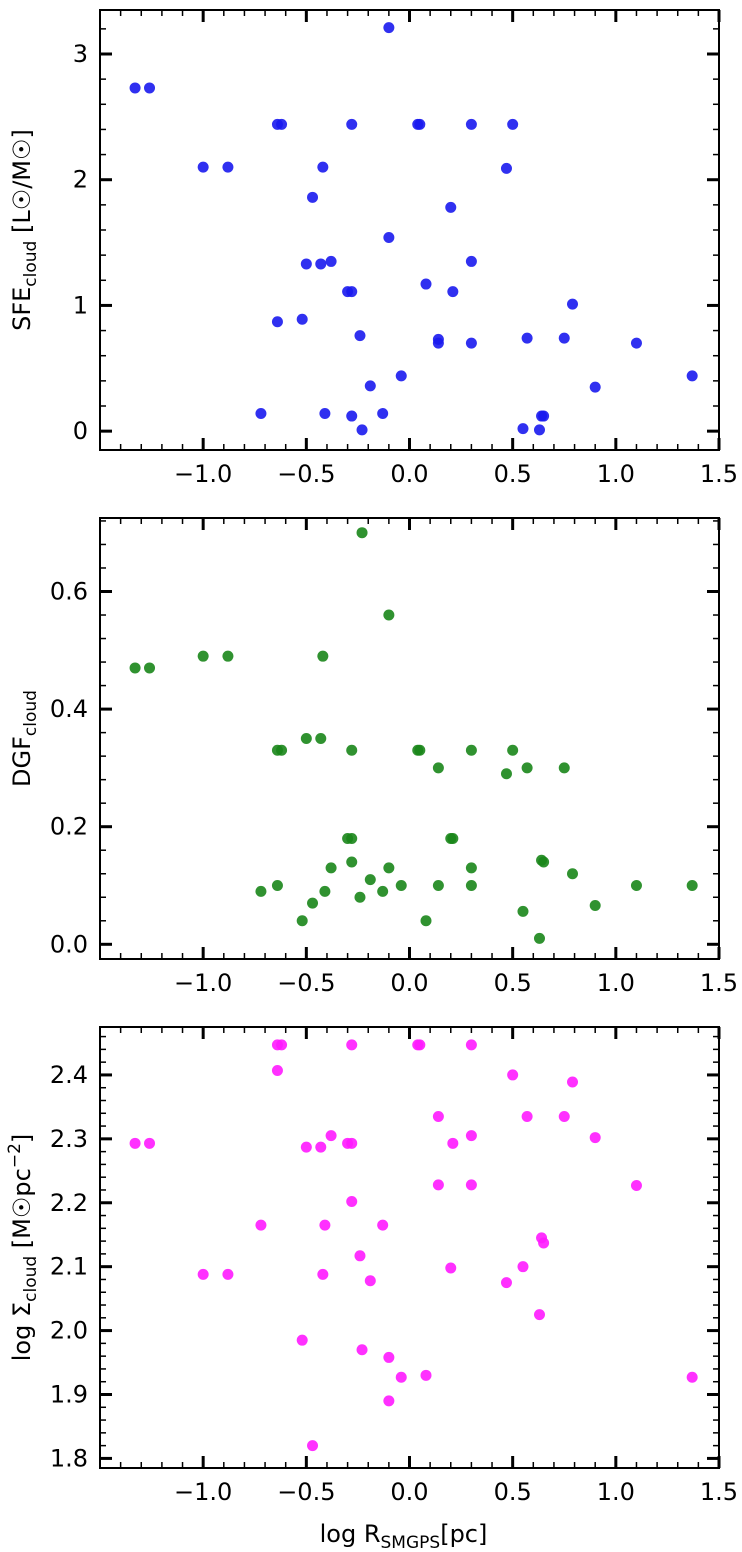 This screenshot has height=1552, width=742. I want to click on sigma-ytick-label: 1.9, so click(69, 1395).